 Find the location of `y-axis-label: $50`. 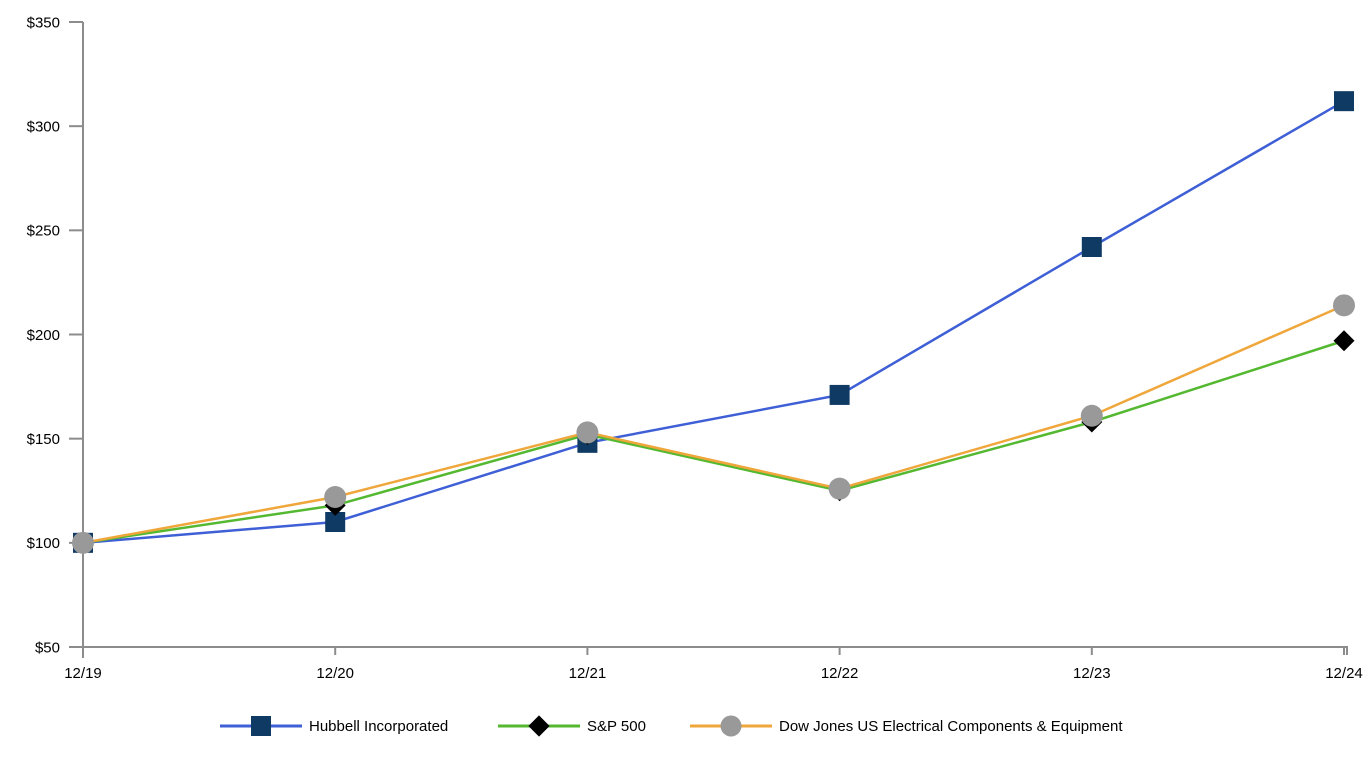

y-axis-label: $50 is located at coordinates (47, 647).